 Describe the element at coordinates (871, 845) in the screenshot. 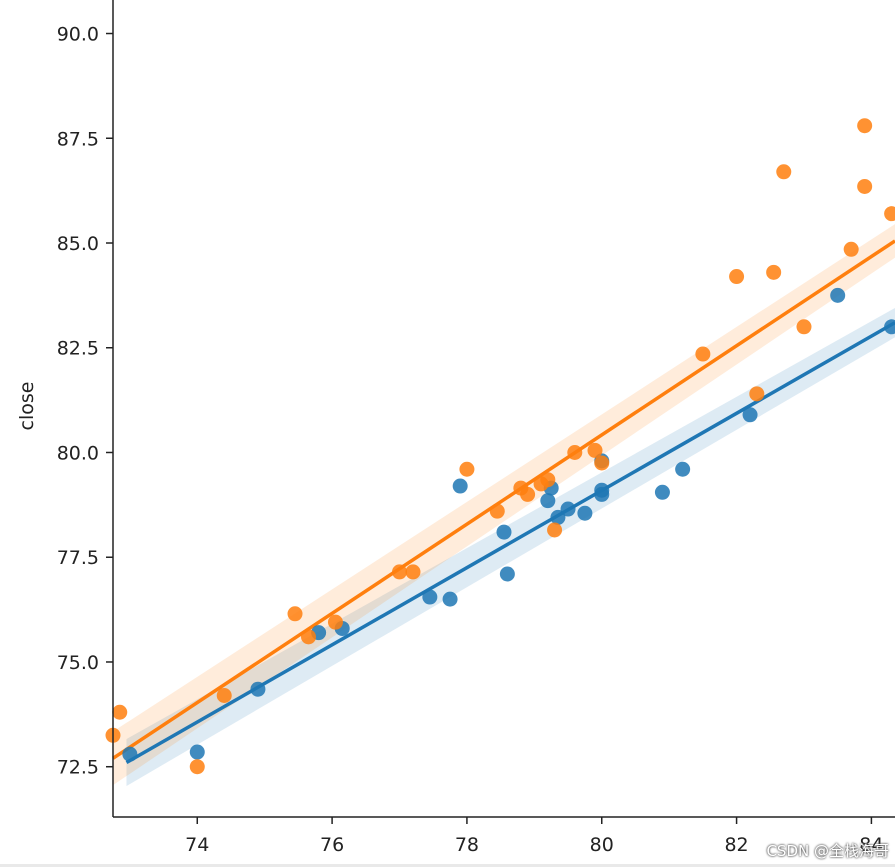

I see `x-tick-label-84: 84` at that location.